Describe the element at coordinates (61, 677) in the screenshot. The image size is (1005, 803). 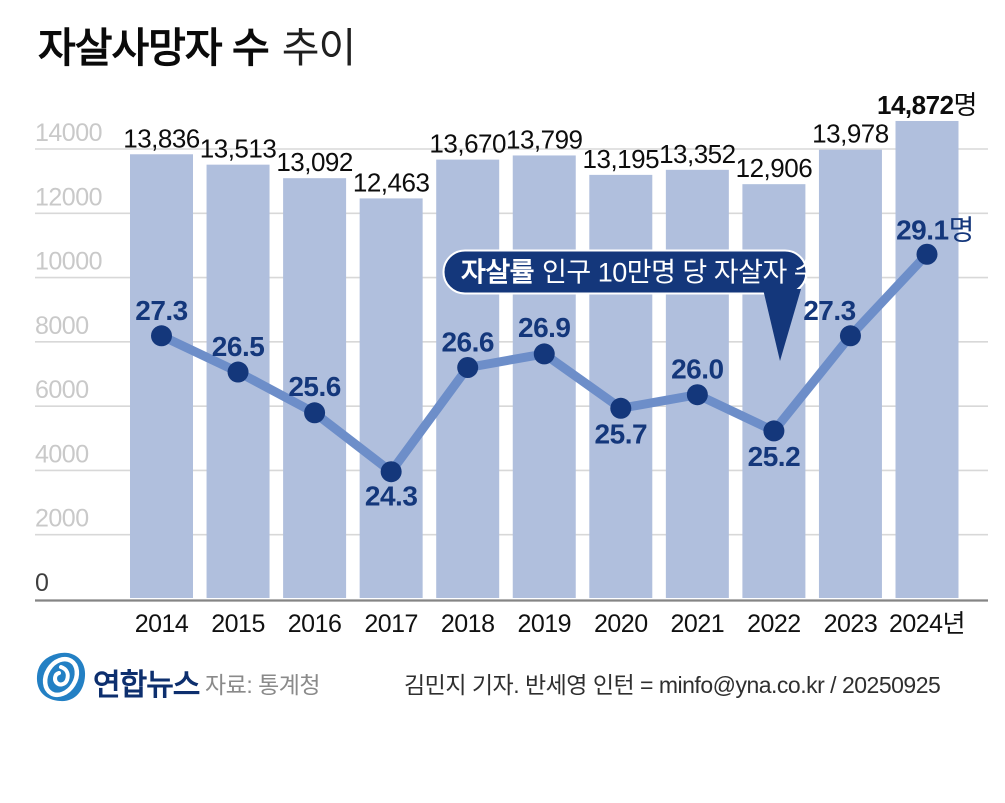
I see `yonhap-logo-icon` at that location.